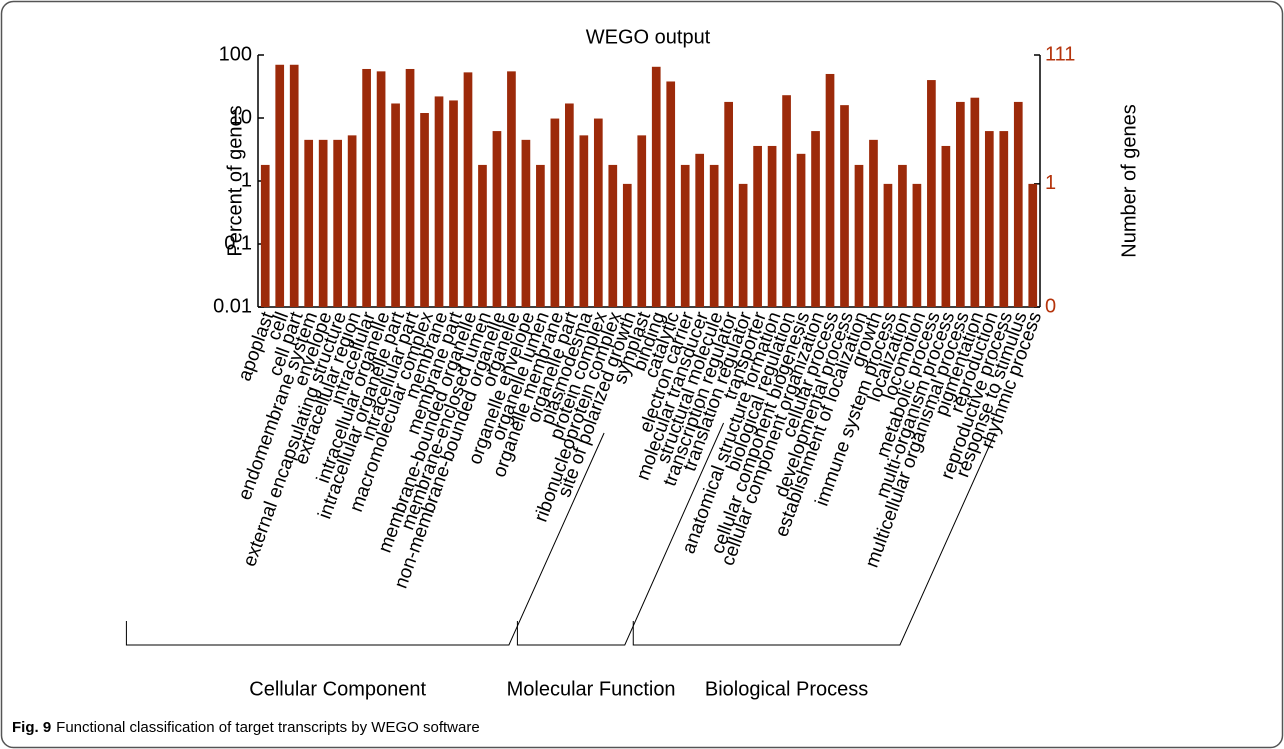  I want to click on y-tick-label: 10, so click(241, 117).